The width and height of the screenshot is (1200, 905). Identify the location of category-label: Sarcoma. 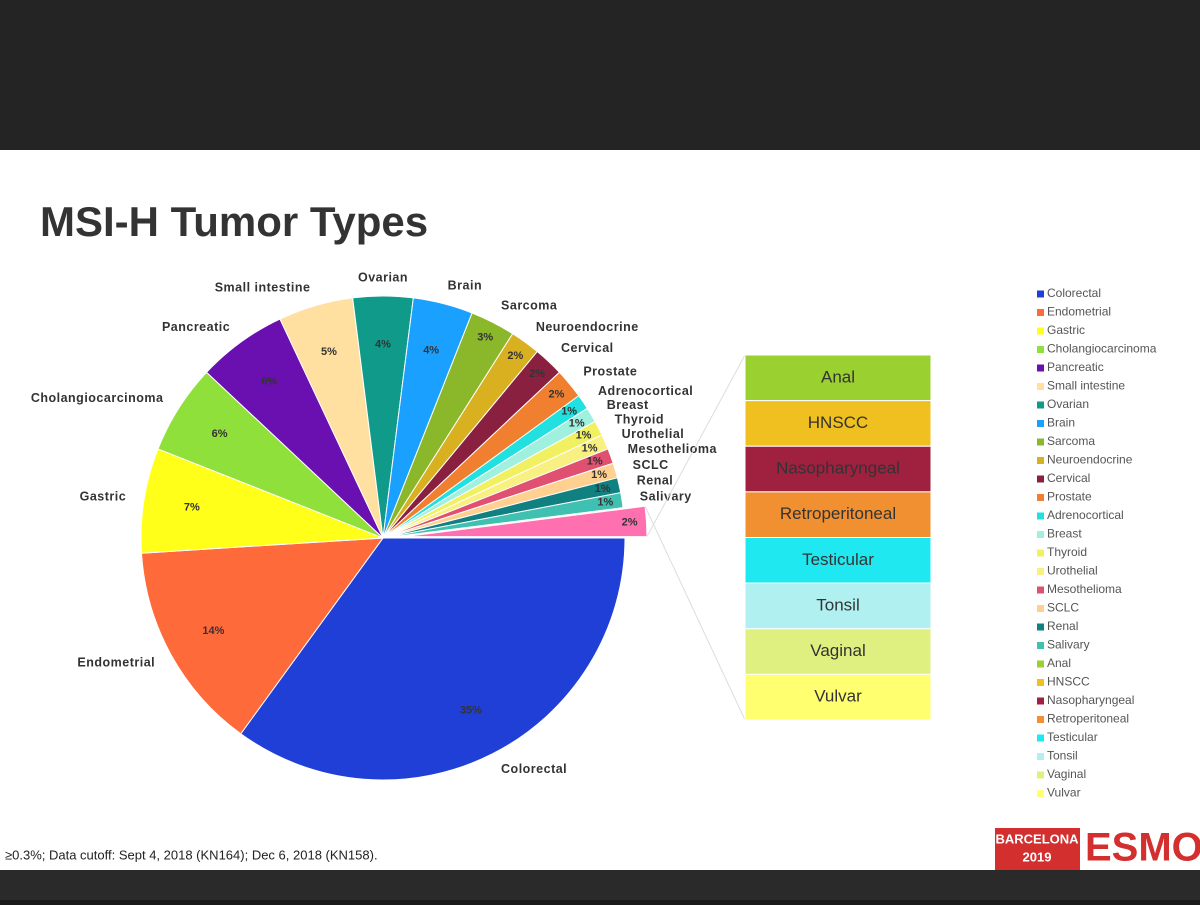
(529, 306).